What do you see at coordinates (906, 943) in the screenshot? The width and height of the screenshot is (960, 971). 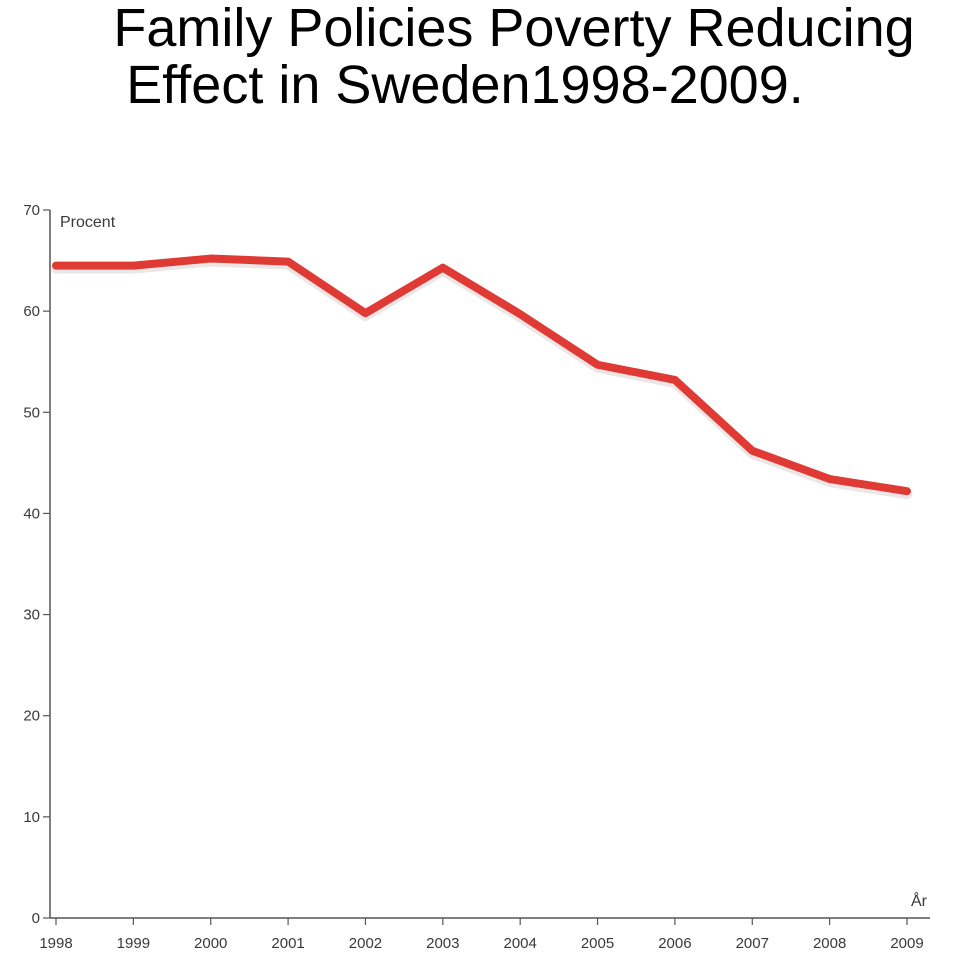 I see `x-tick-label: 2009` at bounding box center [906, 943].